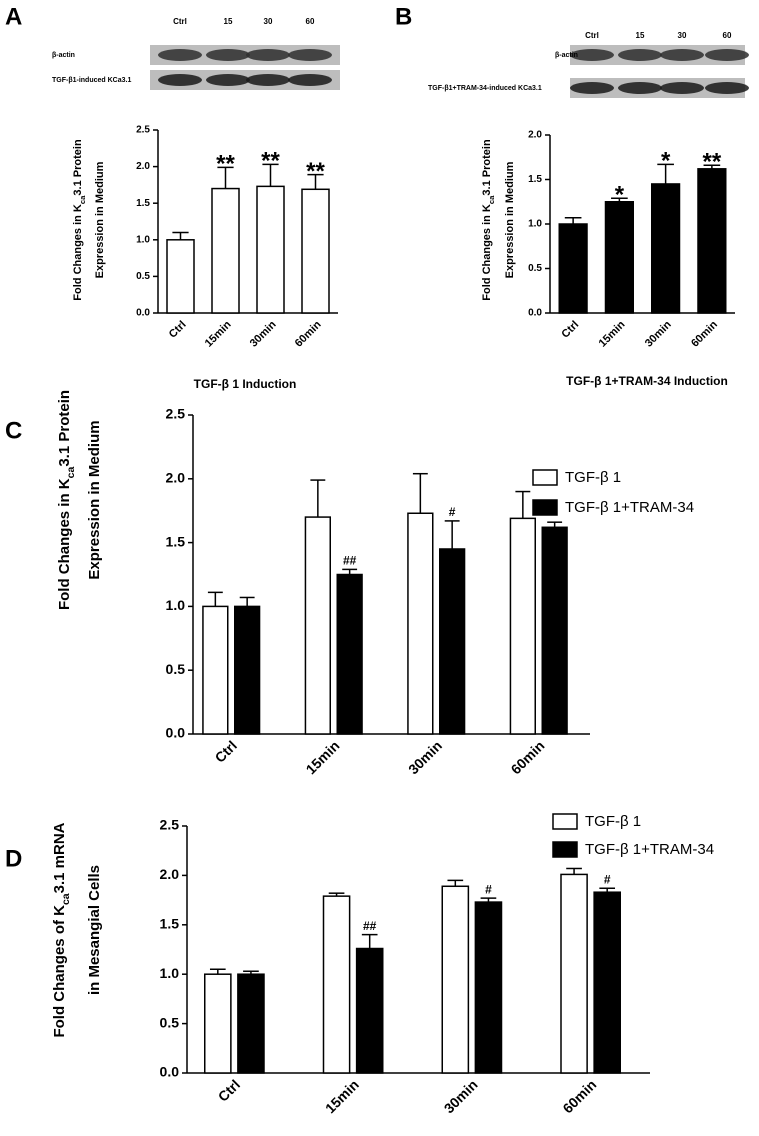 The image size is (759, 1136). Describe the element at coordinates (528, 757) in the screenshot. I see `x-tick-label: 60min` at that location.